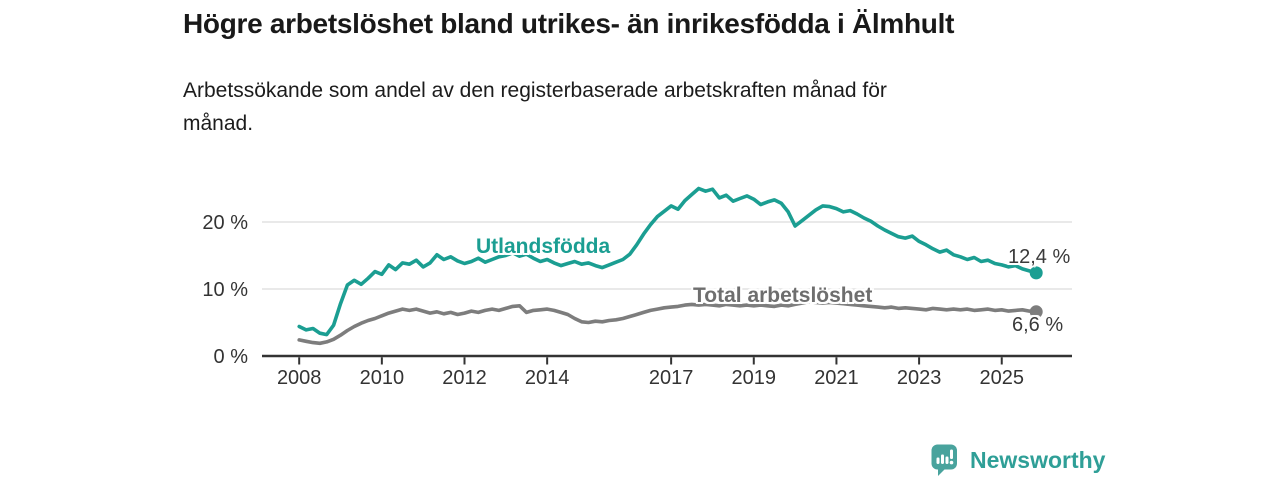  I want to click on series-label-utlandsfodda: Utlandsfödda, so click(543, 246).